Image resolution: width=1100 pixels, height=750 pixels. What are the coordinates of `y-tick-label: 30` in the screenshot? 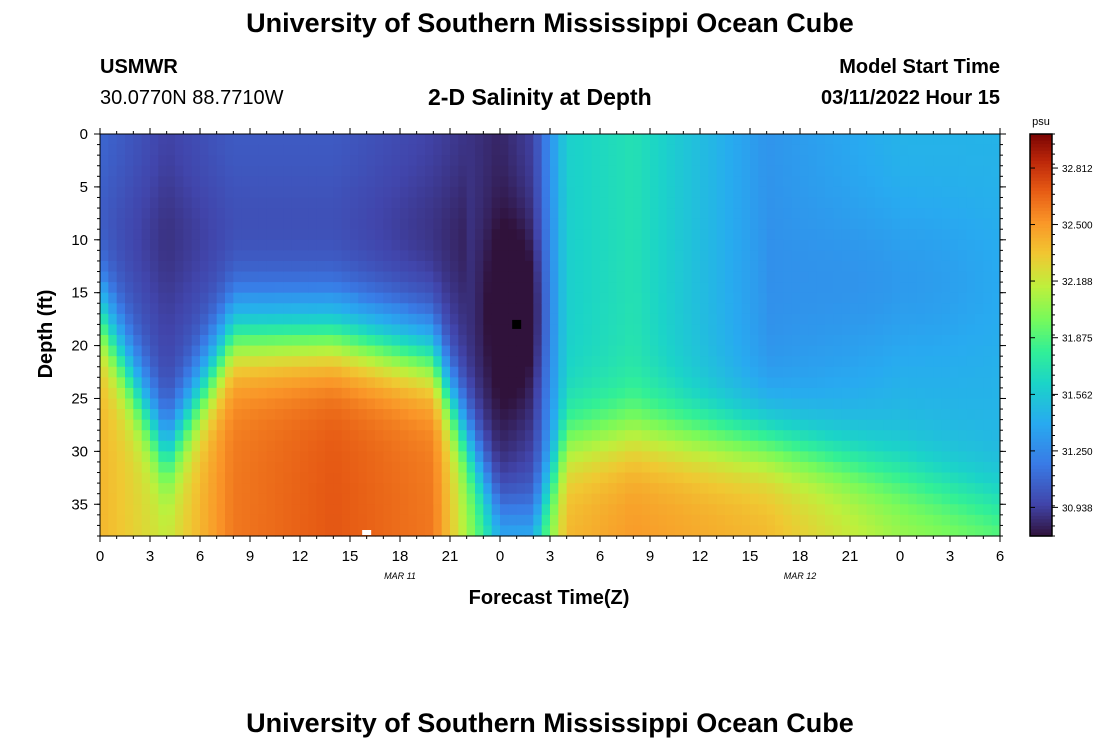 It's located at (79, 451).